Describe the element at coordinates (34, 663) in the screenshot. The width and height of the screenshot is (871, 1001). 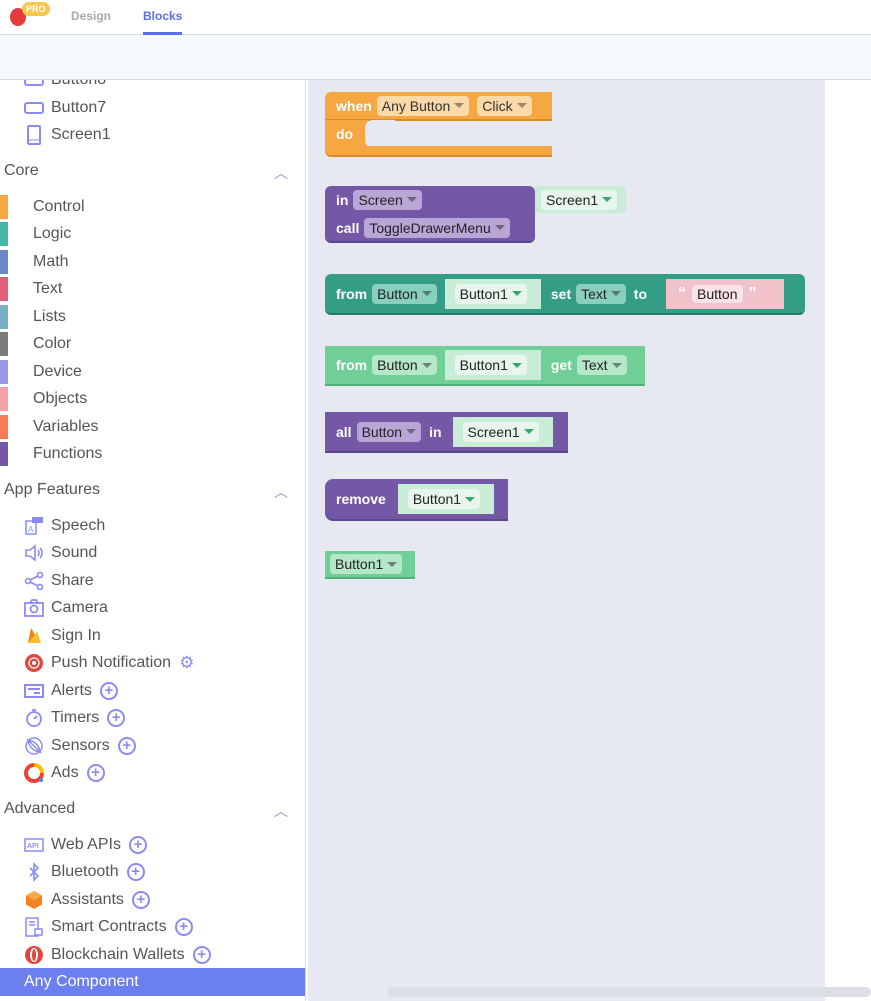
I see `push-icon` at that location.